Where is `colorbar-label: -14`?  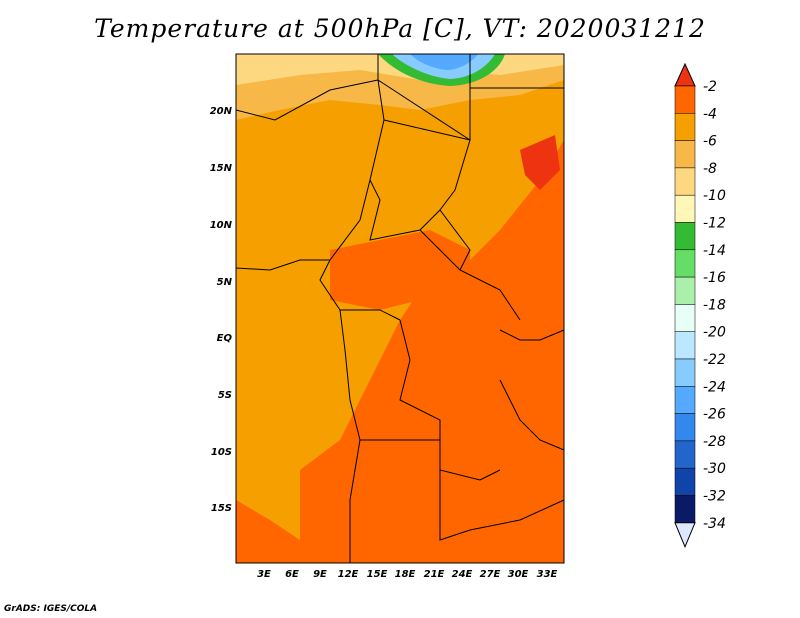 colorbar-label: -14 is located at coordinates (714, 251).